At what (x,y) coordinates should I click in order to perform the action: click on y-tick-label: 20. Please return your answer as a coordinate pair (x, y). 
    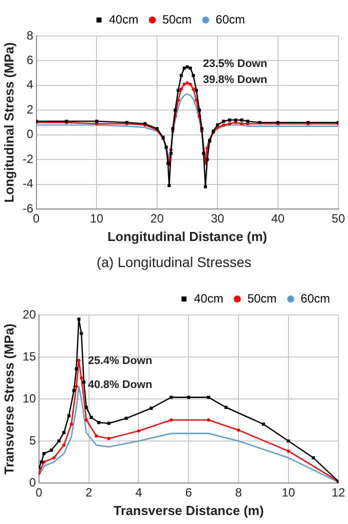
    Looking at the image, I should click on (29, 314).